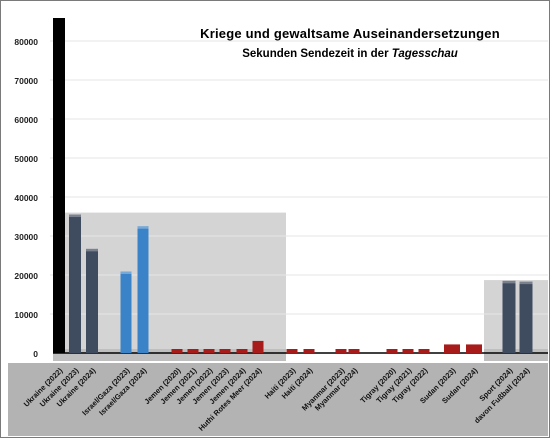 Image resolution: width=550 pixels, height=438 pixels. I want to click on y-tick-label: 30000, so click(26, 237).